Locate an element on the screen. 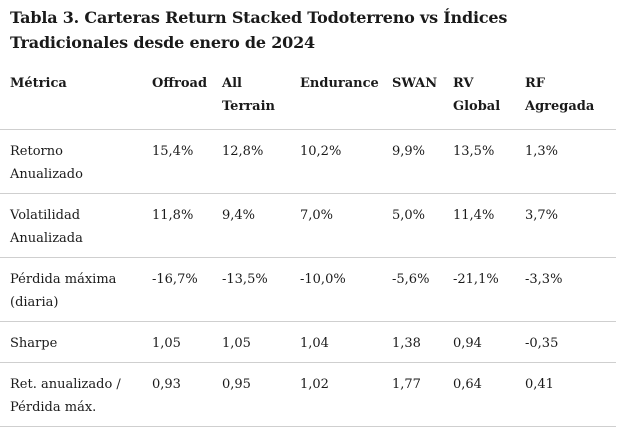 This screenshot has width=626, height=441. cell-metric: Pérdida máxima (diaria) is located at coordinates (71, 289).